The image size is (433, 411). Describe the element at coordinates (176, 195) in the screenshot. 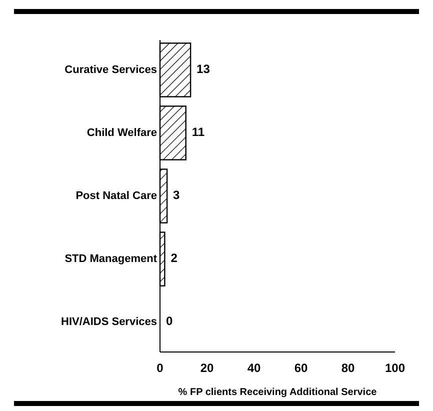

I see `data-label: 3` at that location.